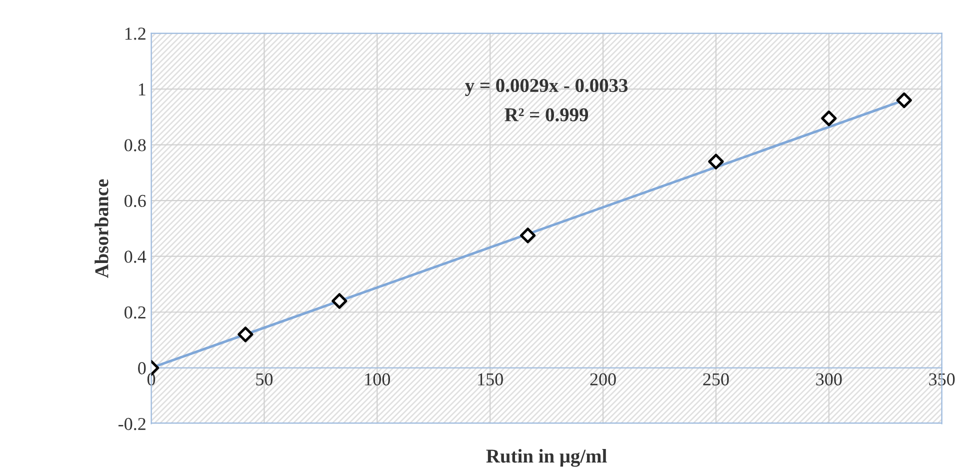 This screenshot has width=976, height=476. Describe the element at coordinates (603, 379) in the screenshot. I see `x-tick-label: 200` at that location.